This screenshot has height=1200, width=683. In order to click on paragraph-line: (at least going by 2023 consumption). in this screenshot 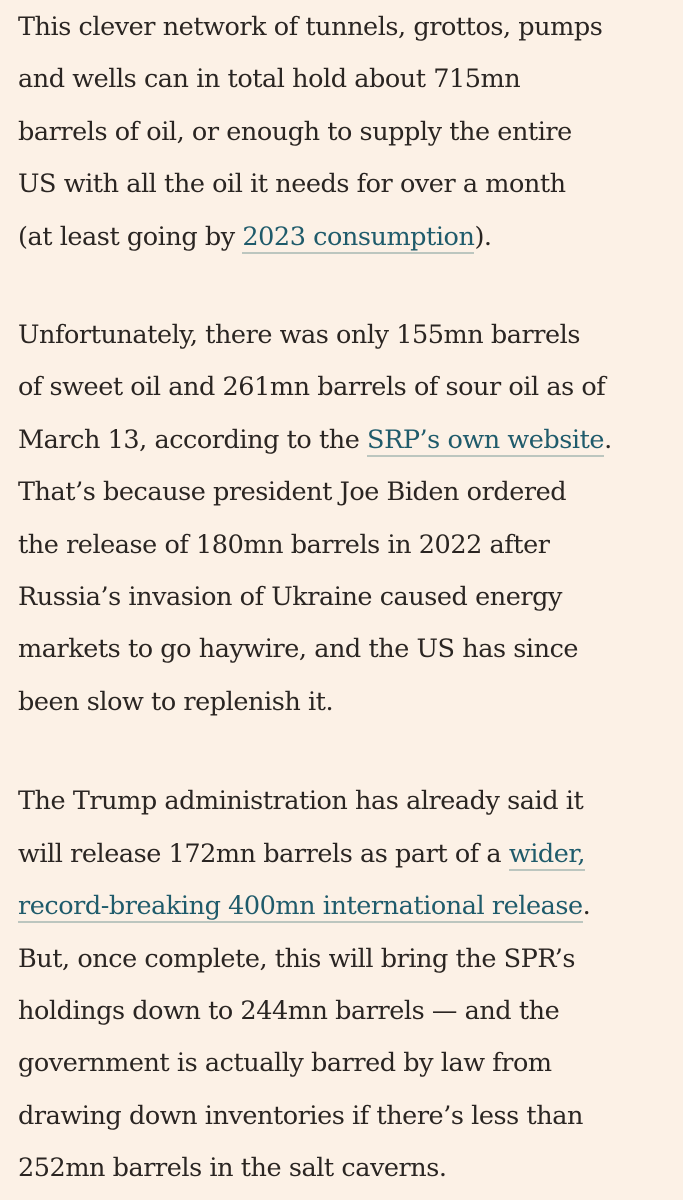, I will do `click(348, 237)`.